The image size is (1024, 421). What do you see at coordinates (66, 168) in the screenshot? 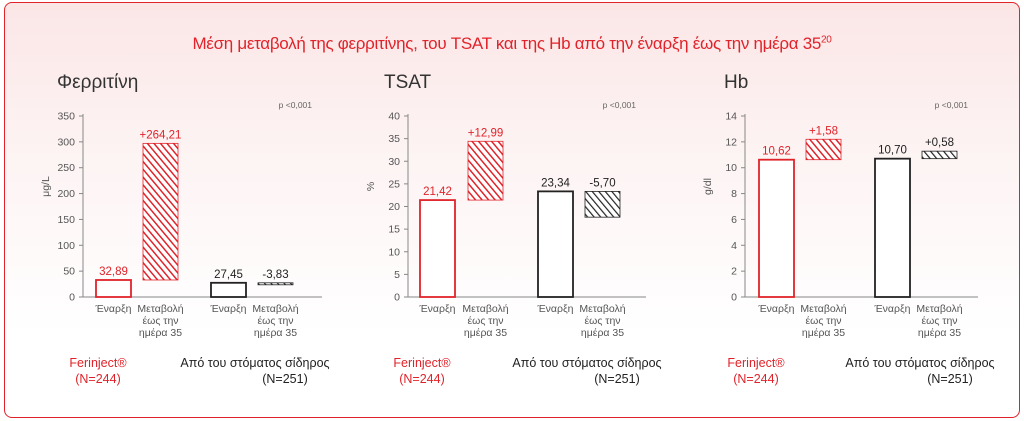
I see `y-tick-label: 250` at bounding box center [66, 168].